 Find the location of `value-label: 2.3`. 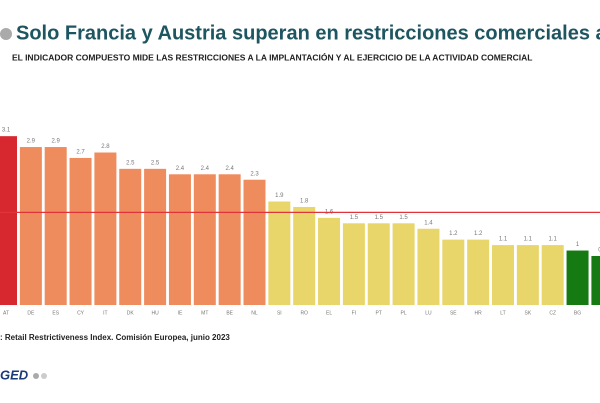

value-label: 2.3 is located at coordinates (254, 174).